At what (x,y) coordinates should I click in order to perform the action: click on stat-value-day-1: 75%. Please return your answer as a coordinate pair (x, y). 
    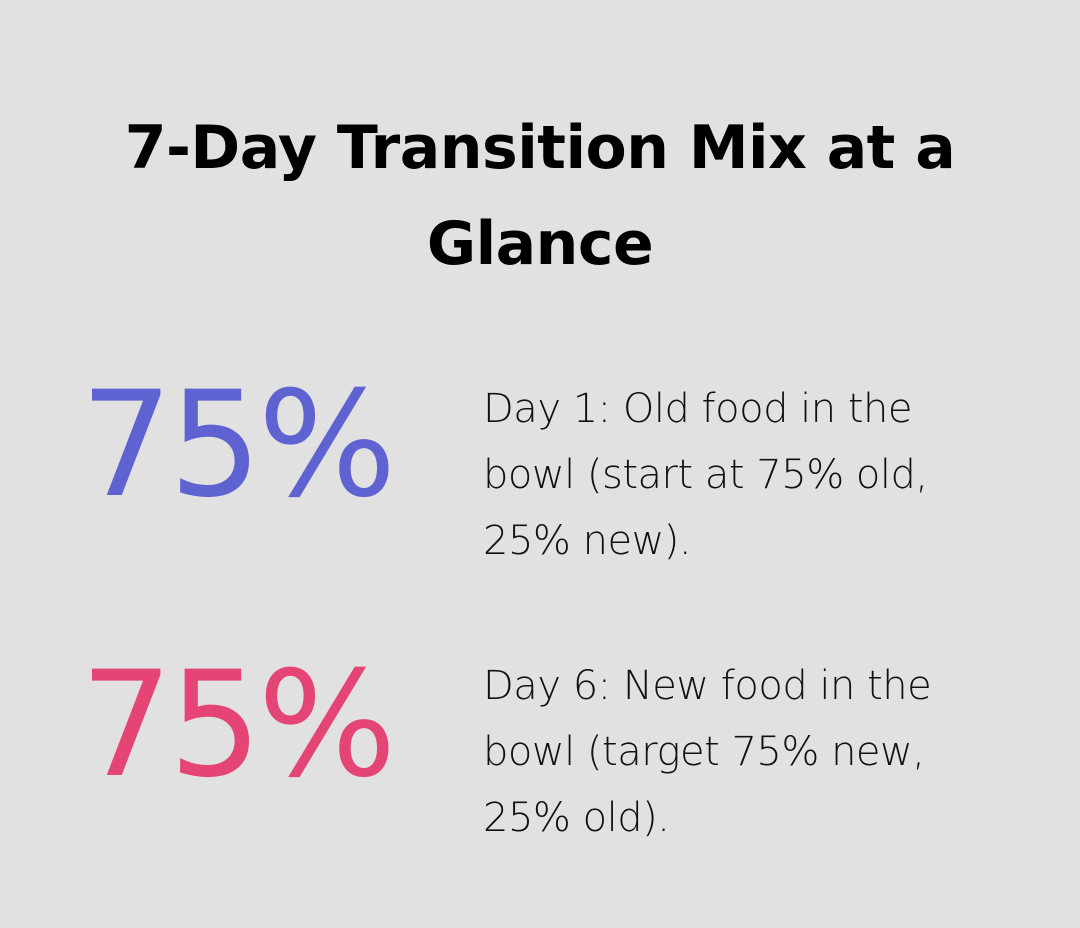
    Looking at the image, I should click on (238, 445).